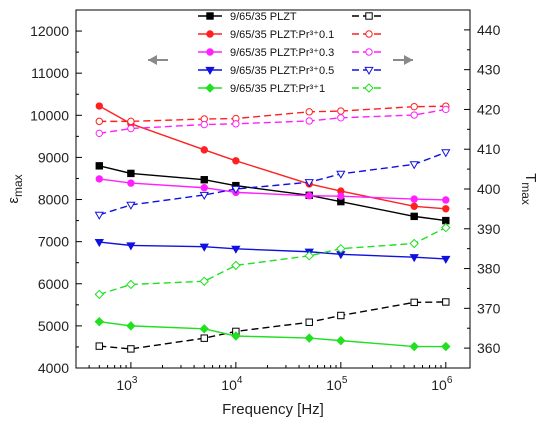  I want to click on x-tick-exponent: 5, so click(345, 380).